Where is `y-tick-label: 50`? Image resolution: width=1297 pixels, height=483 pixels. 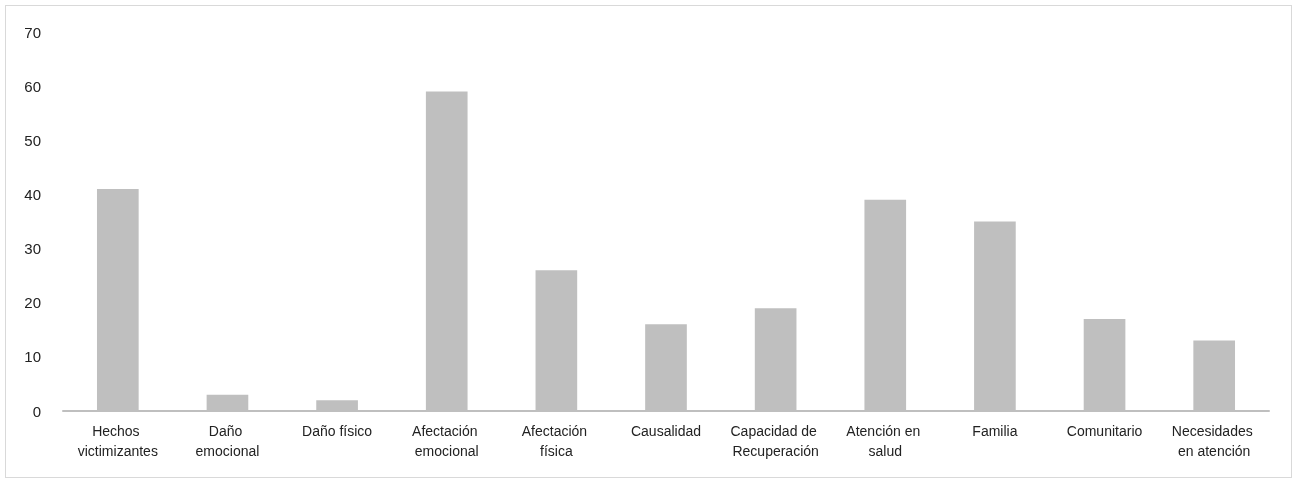 y-tick-label: 50 is located at coordinates (32, 140).